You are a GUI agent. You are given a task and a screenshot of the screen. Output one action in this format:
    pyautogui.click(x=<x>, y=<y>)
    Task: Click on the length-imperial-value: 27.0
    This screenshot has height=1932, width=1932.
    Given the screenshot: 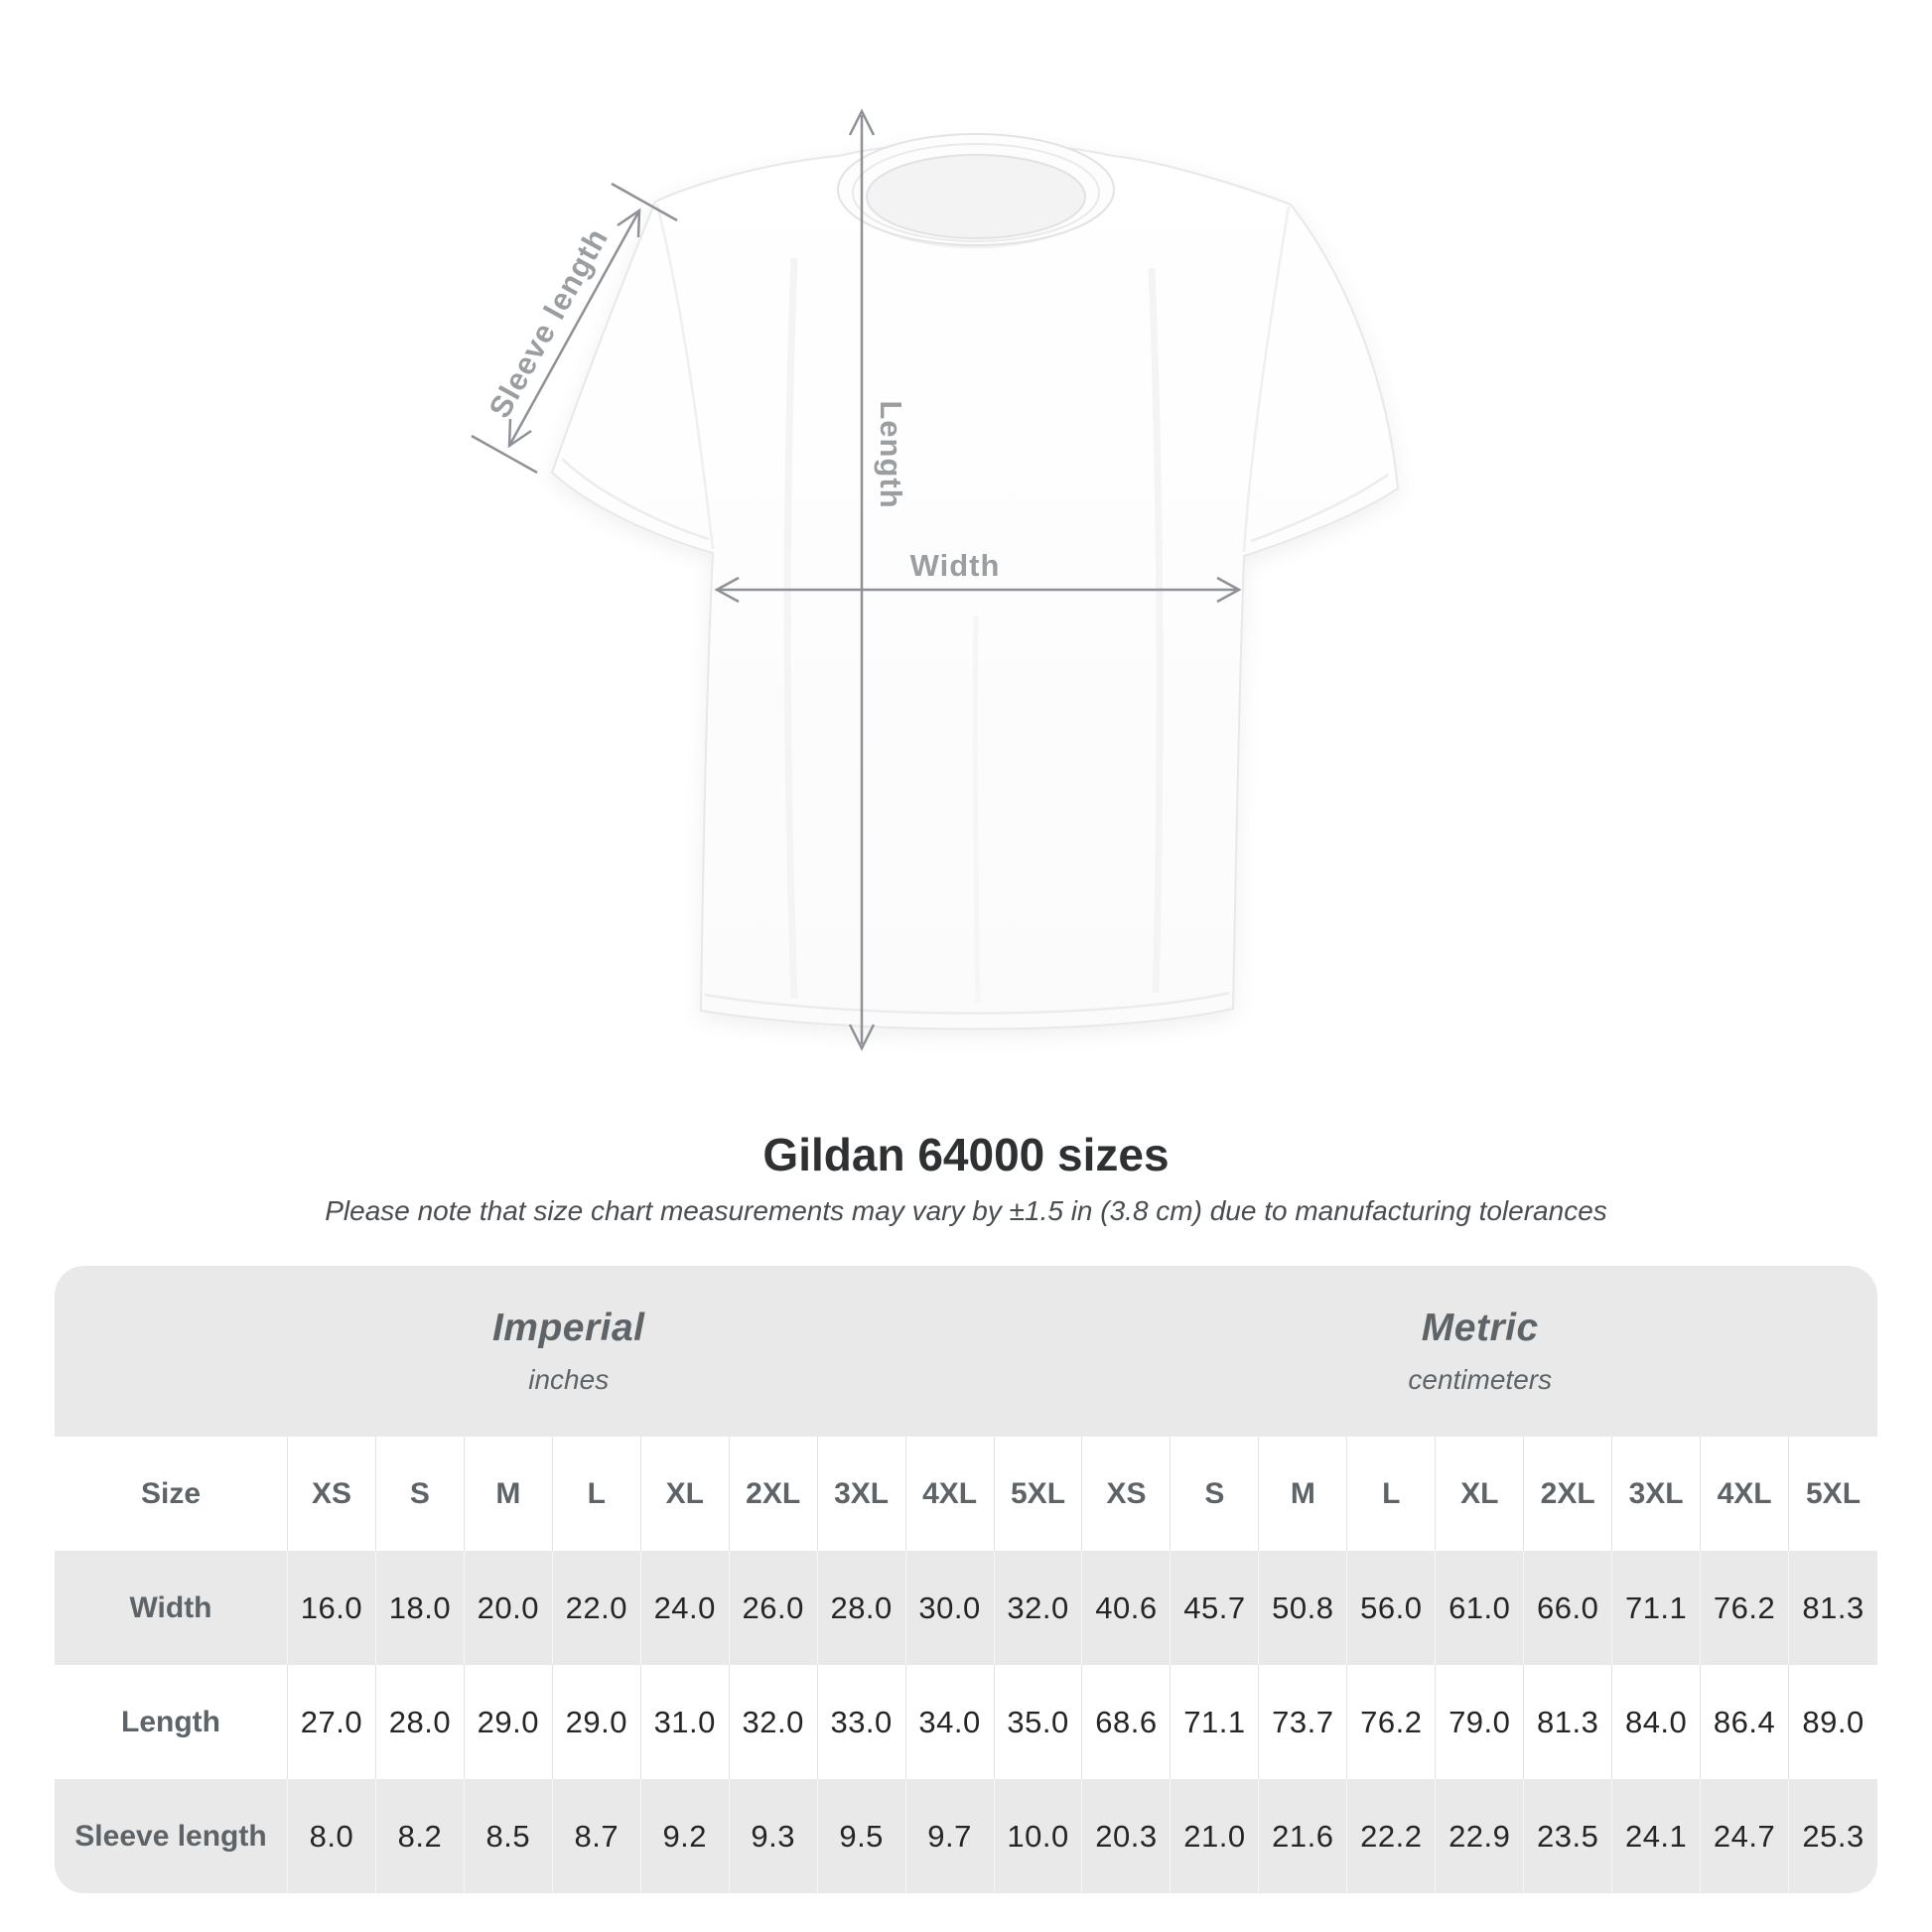 What is the action you would take?
    pyautogui.click(x=332, y=1722)
    